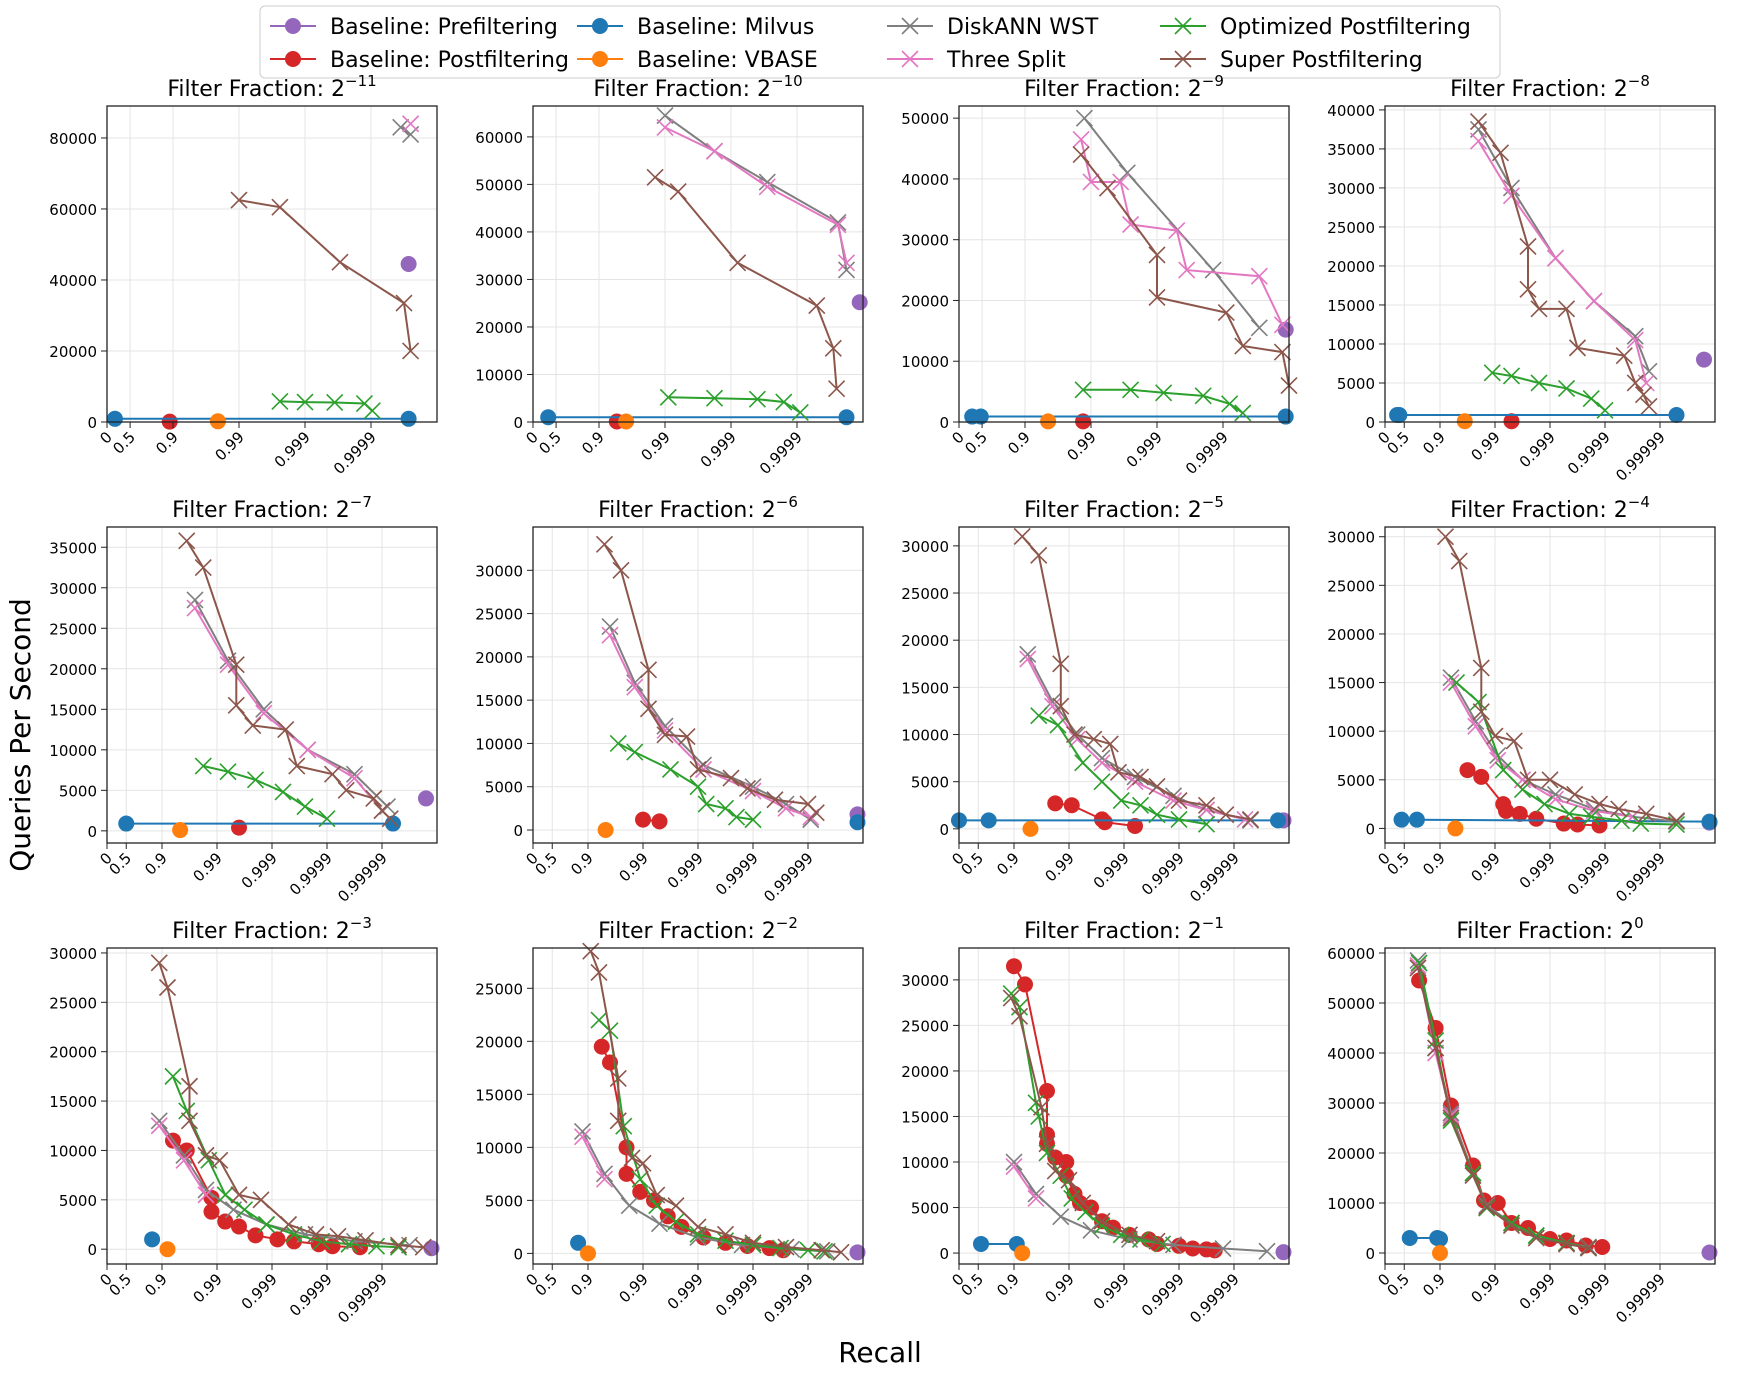 This screenshot has height=1373, width=1743. Describe the element at coordinates (73, 1053) in the screenshot. I see `y-tick-label: 20000` at that location.